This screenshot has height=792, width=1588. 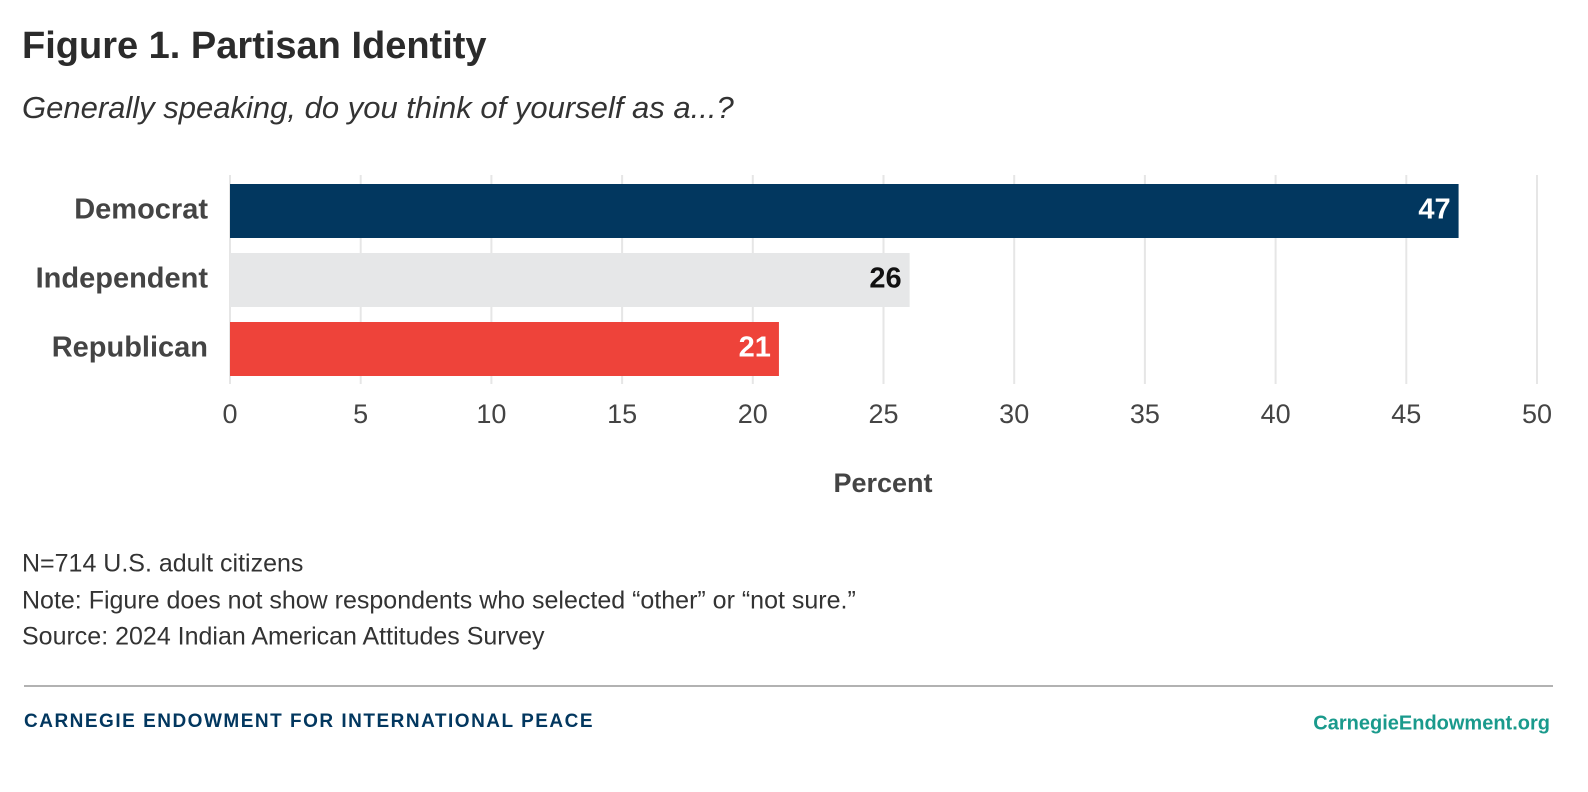 I want to click on value-label: 26, so click(x=885, y=279).